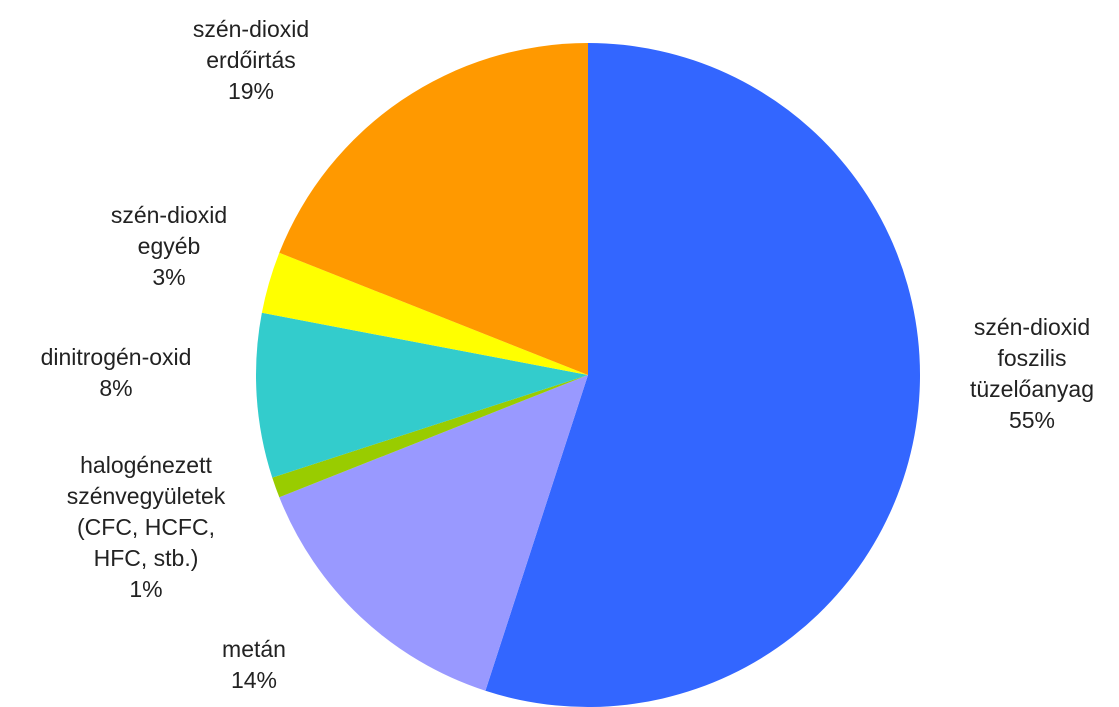 Image resolution: width=1119 pixels, height=707 pixels. I want to click on pie-slice-dinitrogen, so click(422, 395).